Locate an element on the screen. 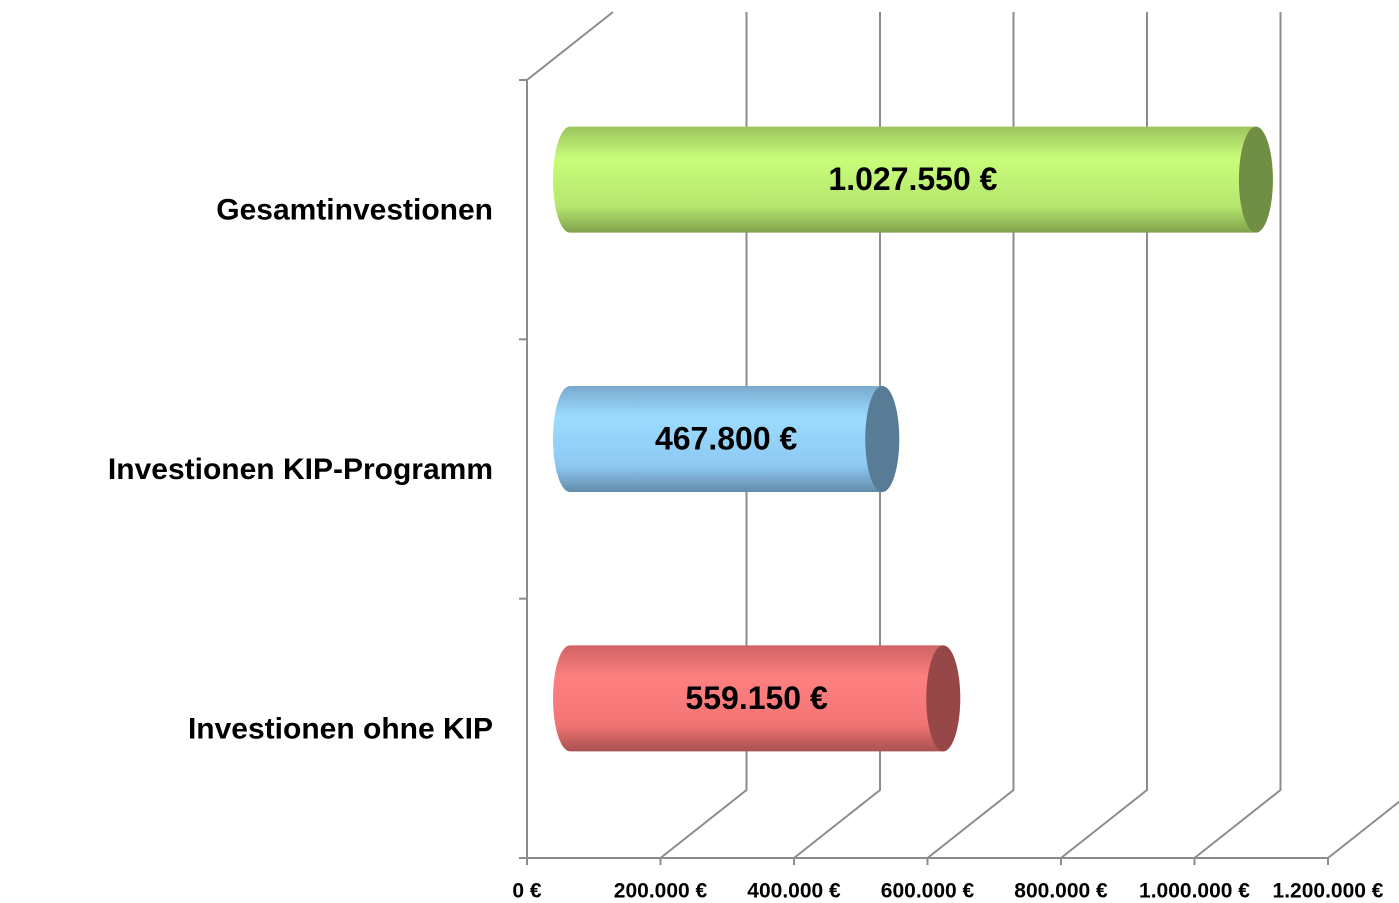 Image resolution: width=1399 pixels, height=903 pixels. x-tick-label: 200.000 € is located at coordinates (661, 891).